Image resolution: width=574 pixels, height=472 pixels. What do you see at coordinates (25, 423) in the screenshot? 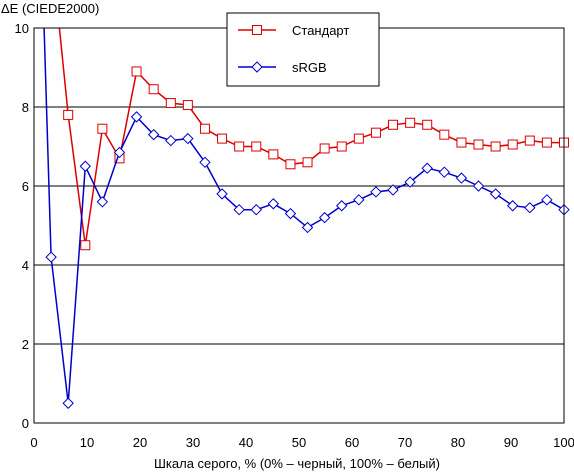
I see `y-tick-label: 0` at bounding box center [25, 423].